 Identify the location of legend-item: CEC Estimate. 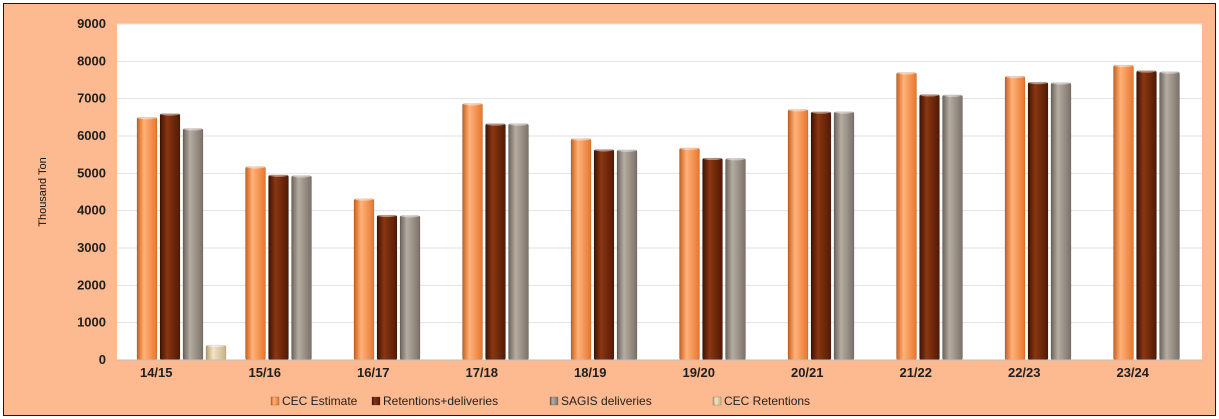
(314, 401).